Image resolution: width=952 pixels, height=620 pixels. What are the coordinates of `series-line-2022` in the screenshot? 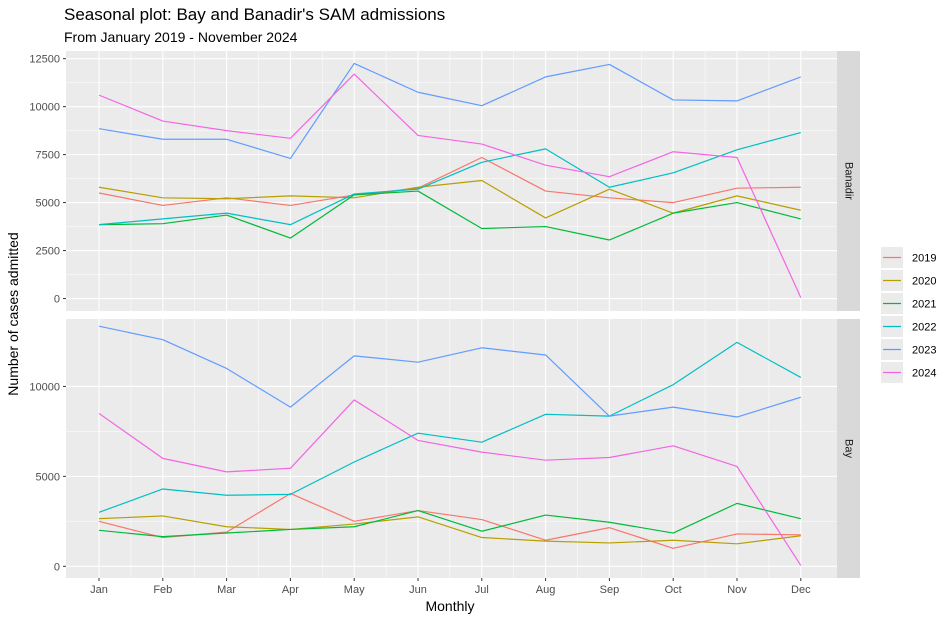 It's located at (449, 178).